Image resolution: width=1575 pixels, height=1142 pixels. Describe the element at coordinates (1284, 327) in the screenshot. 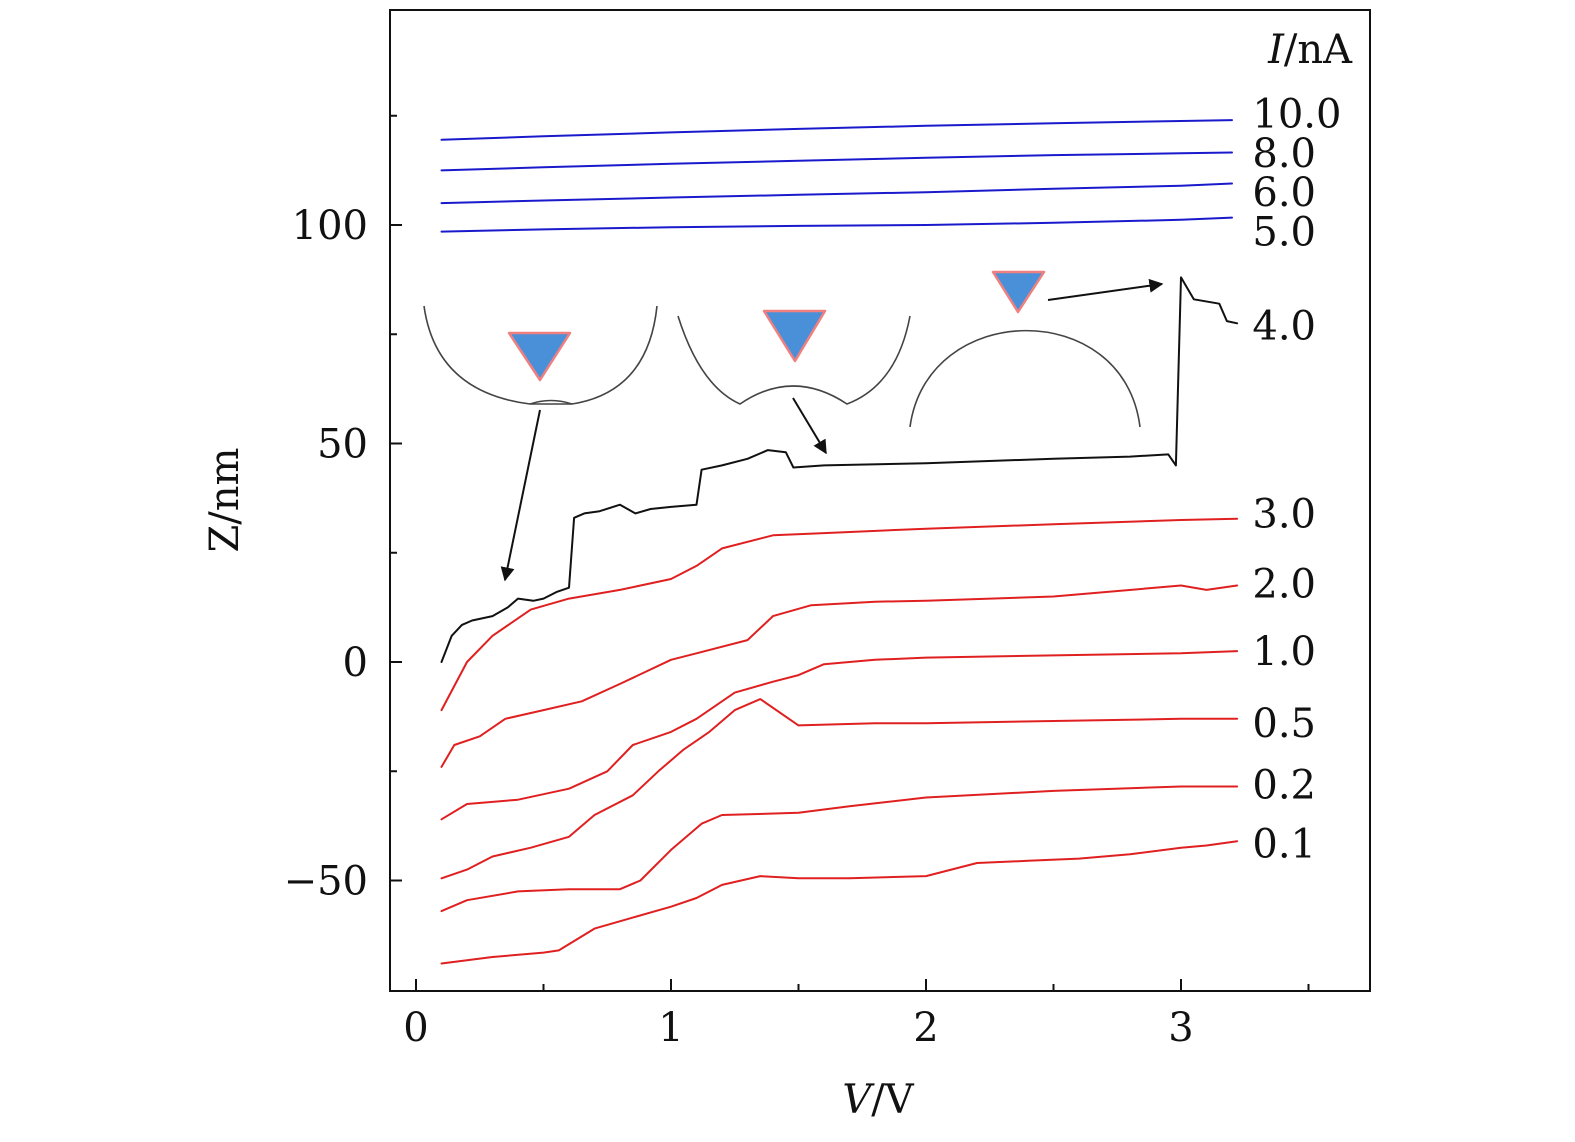

I see `curve-label: 4.0` at that location.